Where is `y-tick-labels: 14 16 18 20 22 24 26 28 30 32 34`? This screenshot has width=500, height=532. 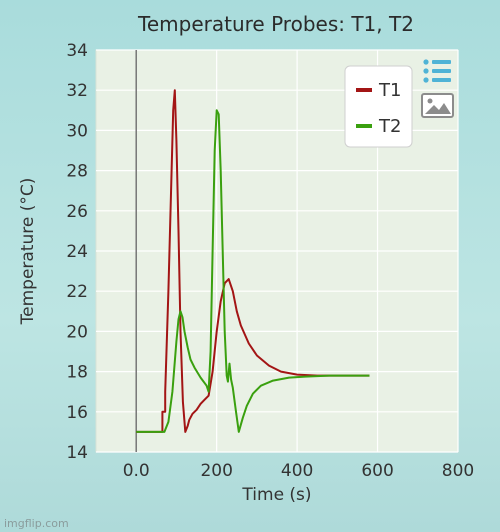 y-tick-labels: 14 16 18 20 22 24 26 28 30 32 34 is located at coordinates (77, 252).